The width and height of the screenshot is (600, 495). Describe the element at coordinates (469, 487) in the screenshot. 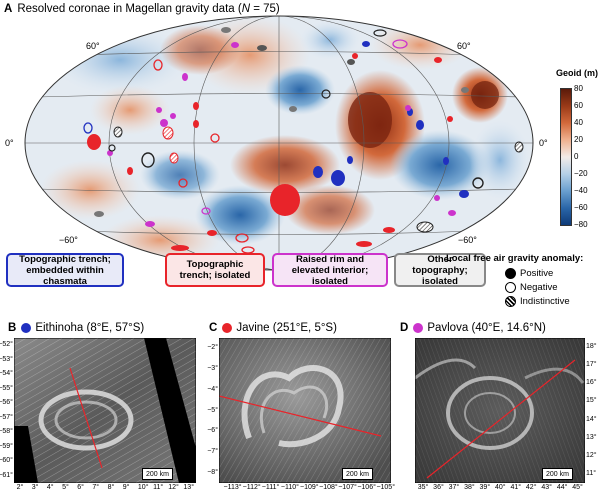

I see `axis-tick-label: 38°` at that location.